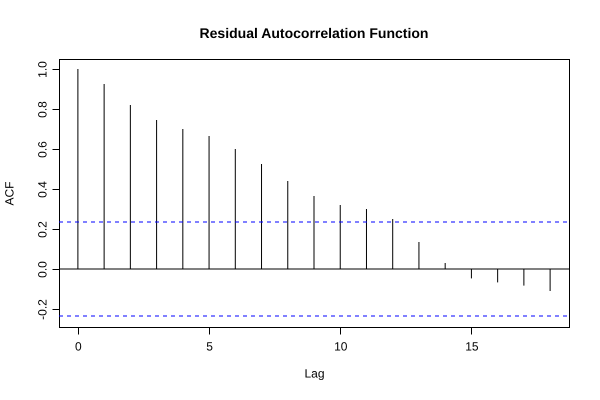  Describe the element at coordinates (43, 69) in the screenshot. I see `y-tick-label: 1.0` at that location.